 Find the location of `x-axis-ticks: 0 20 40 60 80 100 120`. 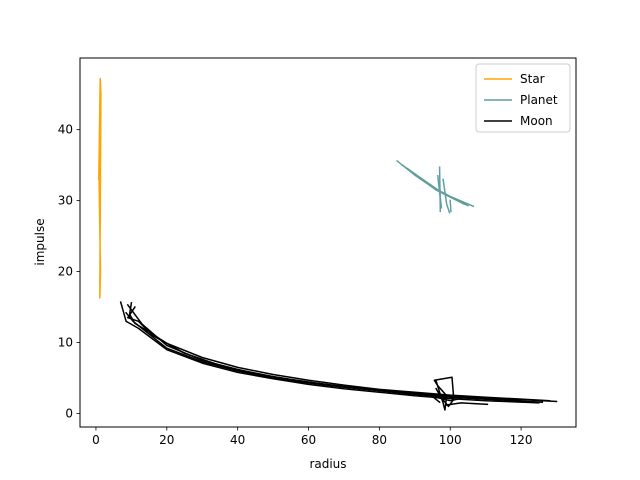

x-axis-ticks: 0 20 40 60 80 100 120 is located at coordinates (312, 437).